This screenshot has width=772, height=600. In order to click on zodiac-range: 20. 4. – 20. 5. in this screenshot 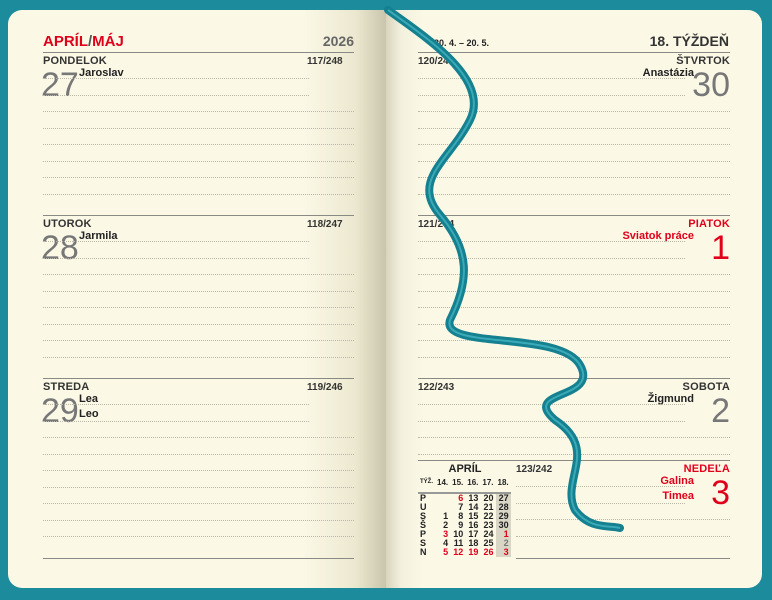, I will do `click(462, 43)`.